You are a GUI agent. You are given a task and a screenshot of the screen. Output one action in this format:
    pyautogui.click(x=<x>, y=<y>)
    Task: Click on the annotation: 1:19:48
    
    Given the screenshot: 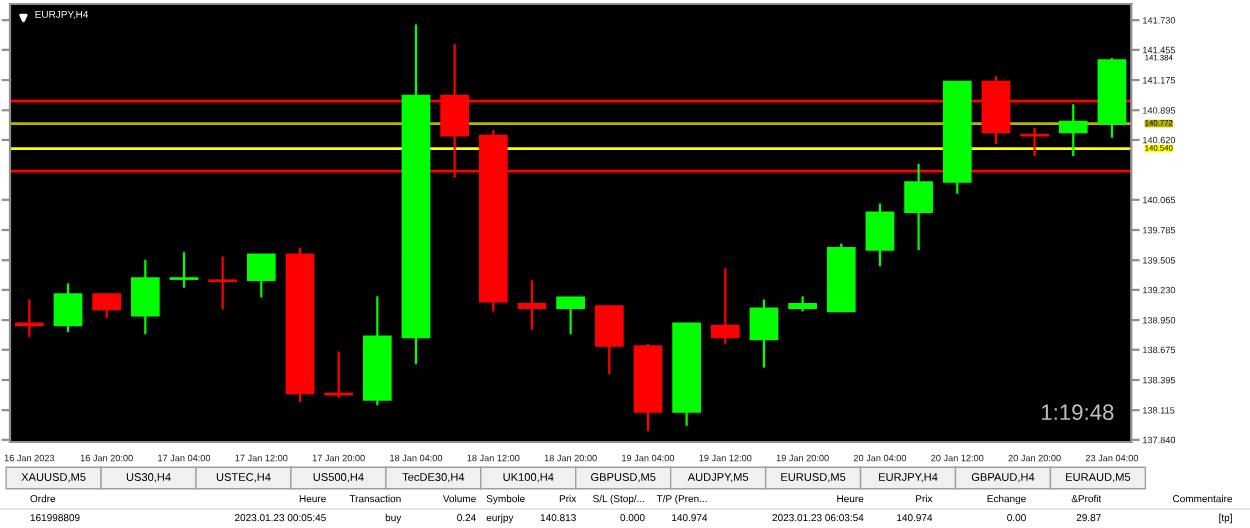 What is the action you would take?
    pyautogui.click(x=1077, y=412)
    